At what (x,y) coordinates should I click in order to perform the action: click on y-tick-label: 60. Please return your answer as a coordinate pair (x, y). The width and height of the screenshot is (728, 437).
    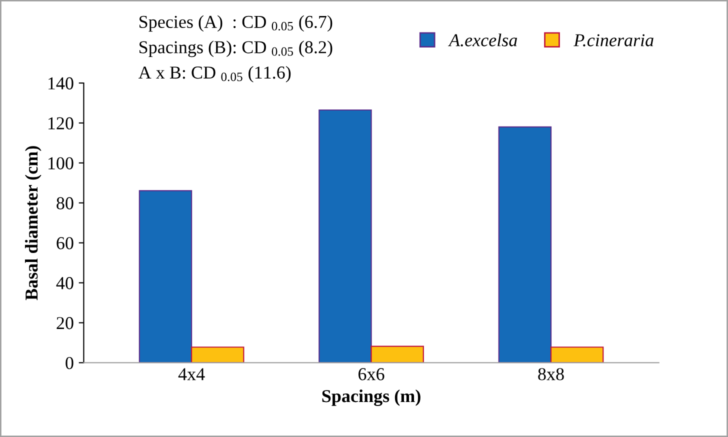
    Looking at the image, I should click on (65, 243).